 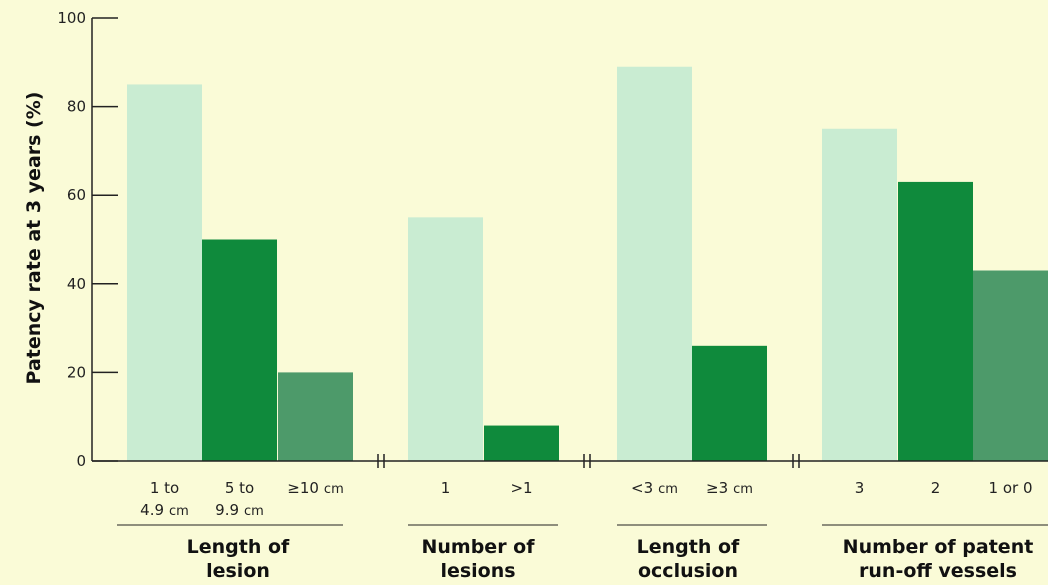 What do you see at coordinates (71, 18) in the screenshot?
I see `y-tick-label: 100` at bounding box center [71, 18].